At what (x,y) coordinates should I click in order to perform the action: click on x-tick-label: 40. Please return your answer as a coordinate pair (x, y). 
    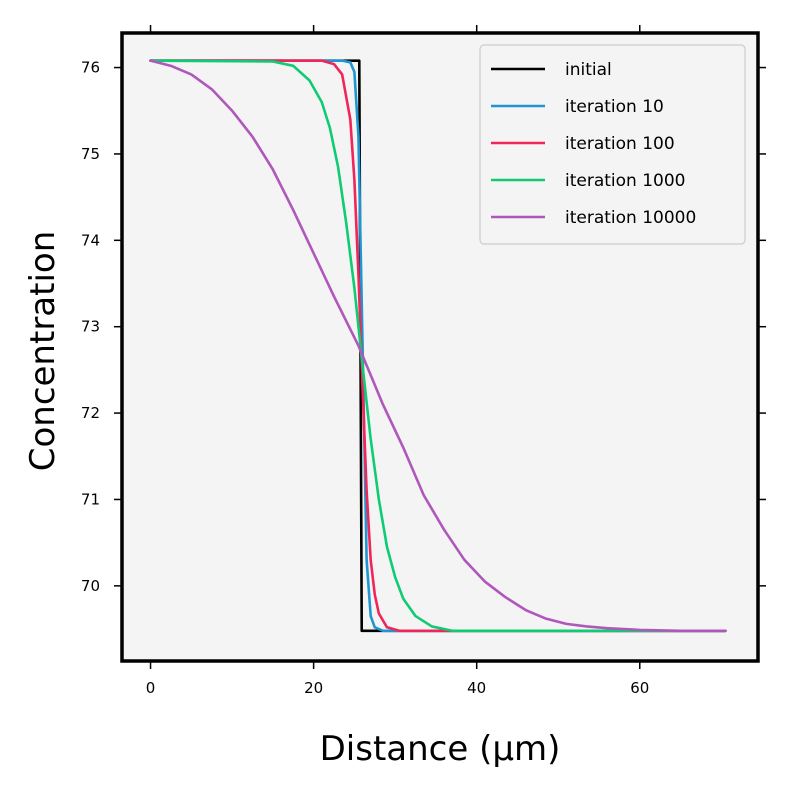
    Looking at the image, I should click on (476, 688).